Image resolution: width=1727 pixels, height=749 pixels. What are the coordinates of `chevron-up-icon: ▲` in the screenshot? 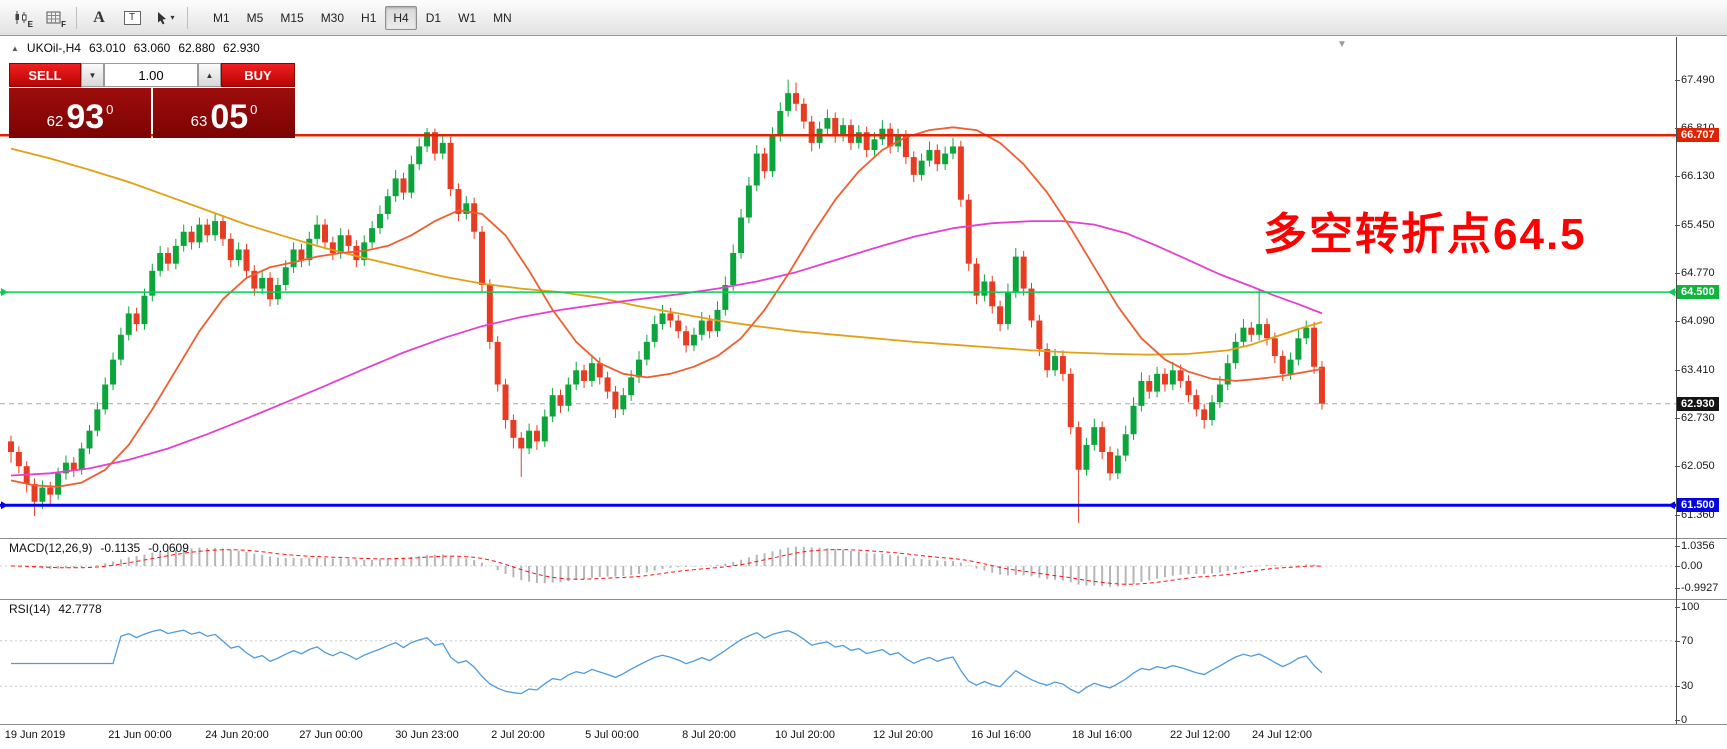 It's located at (209, 75).